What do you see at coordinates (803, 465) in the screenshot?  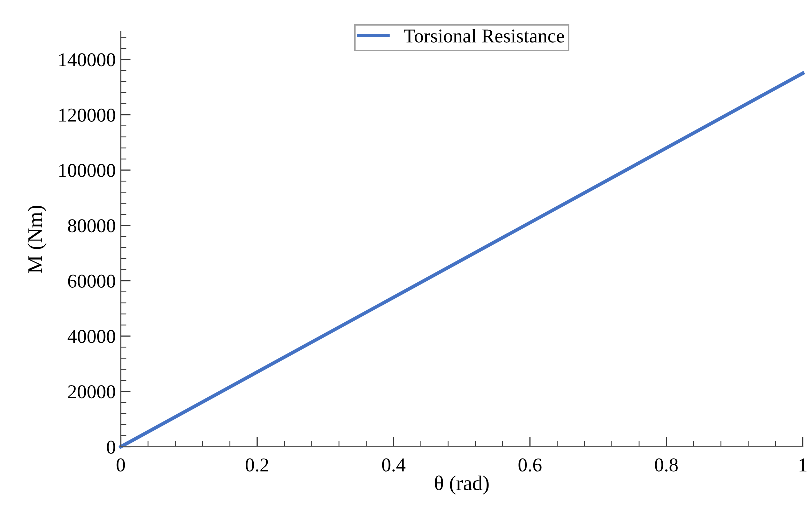 I see `x-tick-label: 1` at bounding box center [803, 465].